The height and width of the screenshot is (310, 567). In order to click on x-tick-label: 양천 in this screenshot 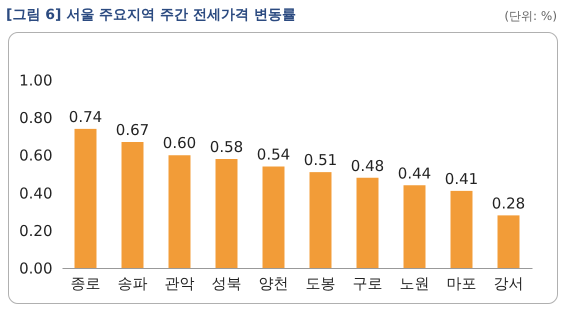, I will do `click(273, 283)`.